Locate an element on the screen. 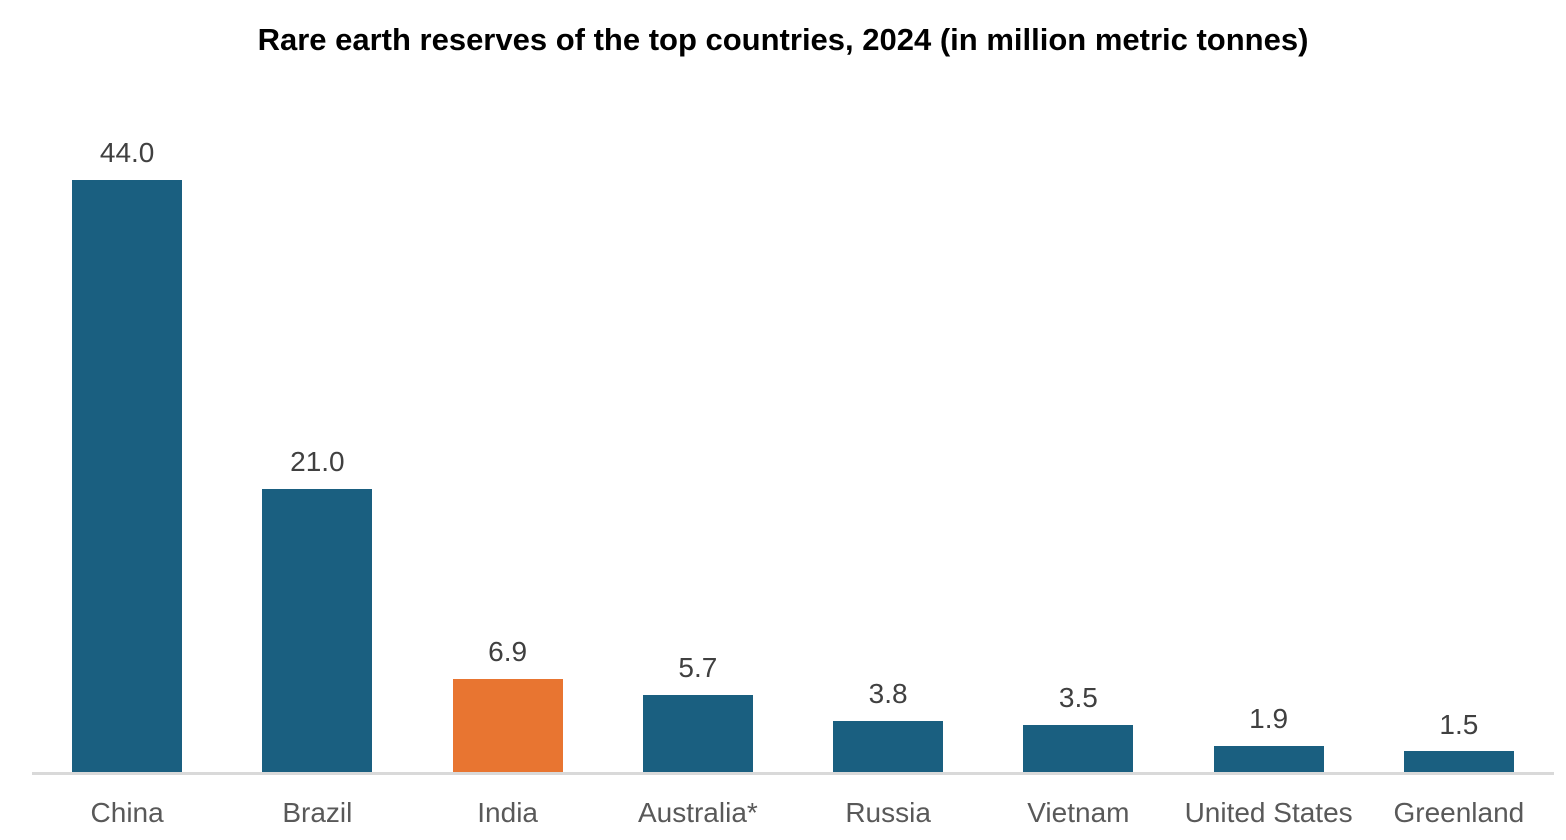 This screenshot has height=840, width=1566. bar-australia is located at coordinates (697, 733).